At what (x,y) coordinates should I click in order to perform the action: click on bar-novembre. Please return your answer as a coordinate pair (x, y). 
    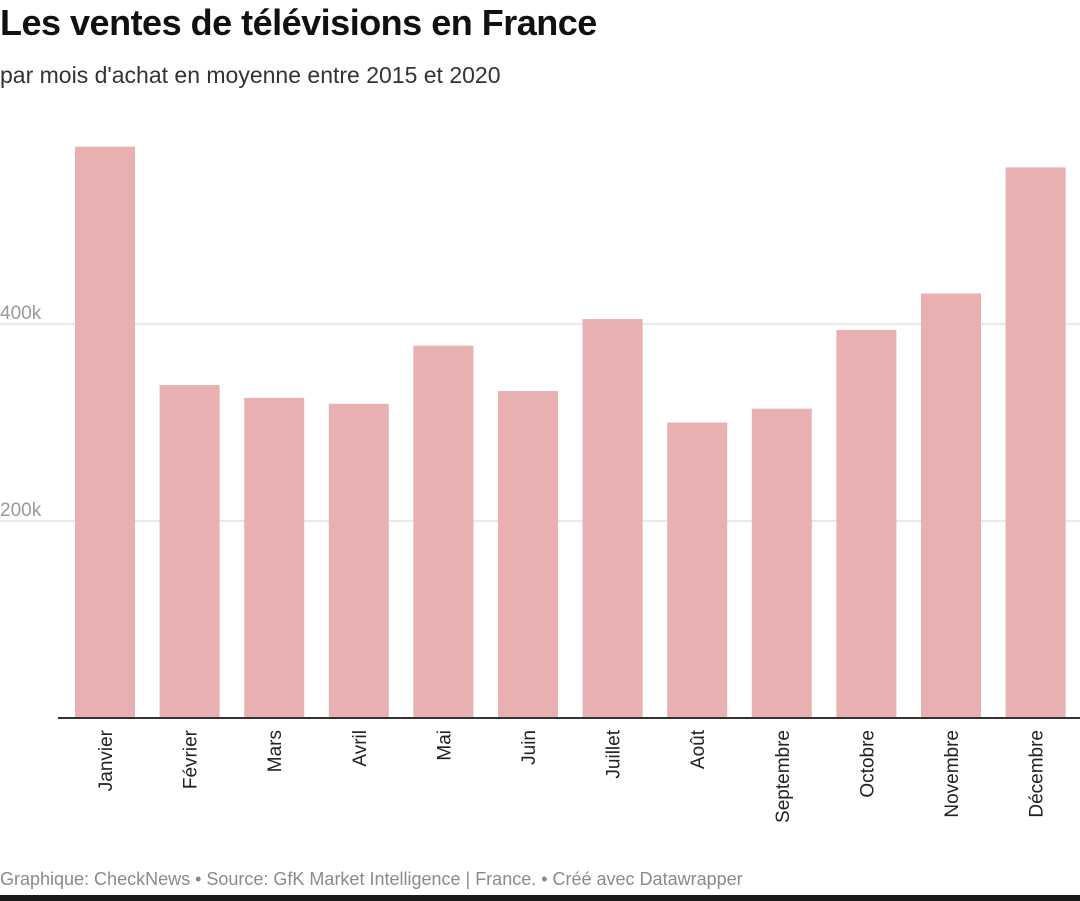
    Looking at the image, I should click on (951, 505).